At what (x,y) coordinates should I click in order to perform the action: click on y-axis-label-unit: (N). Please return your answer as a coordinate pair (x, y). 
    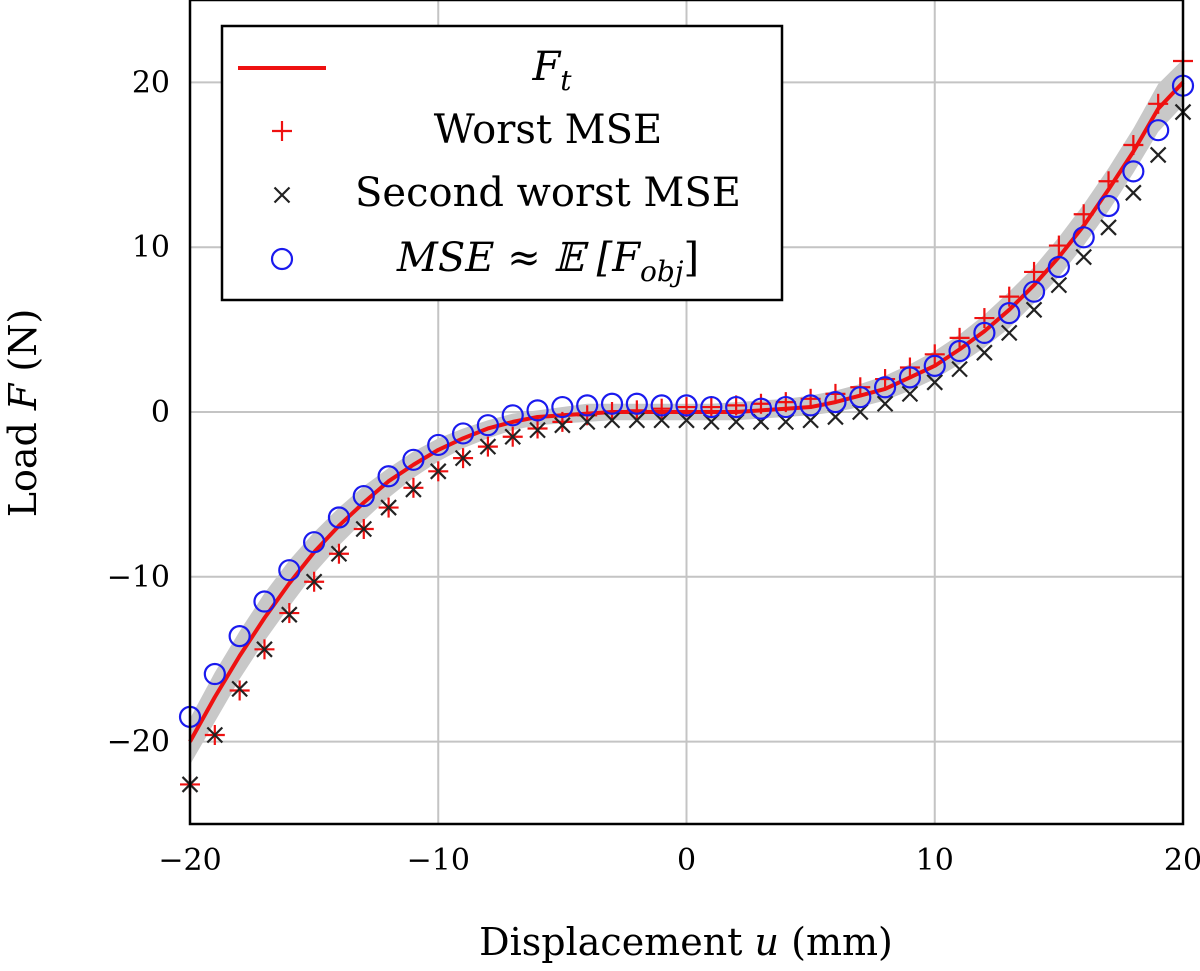
    Looking at the image, I should click on (23, 340).